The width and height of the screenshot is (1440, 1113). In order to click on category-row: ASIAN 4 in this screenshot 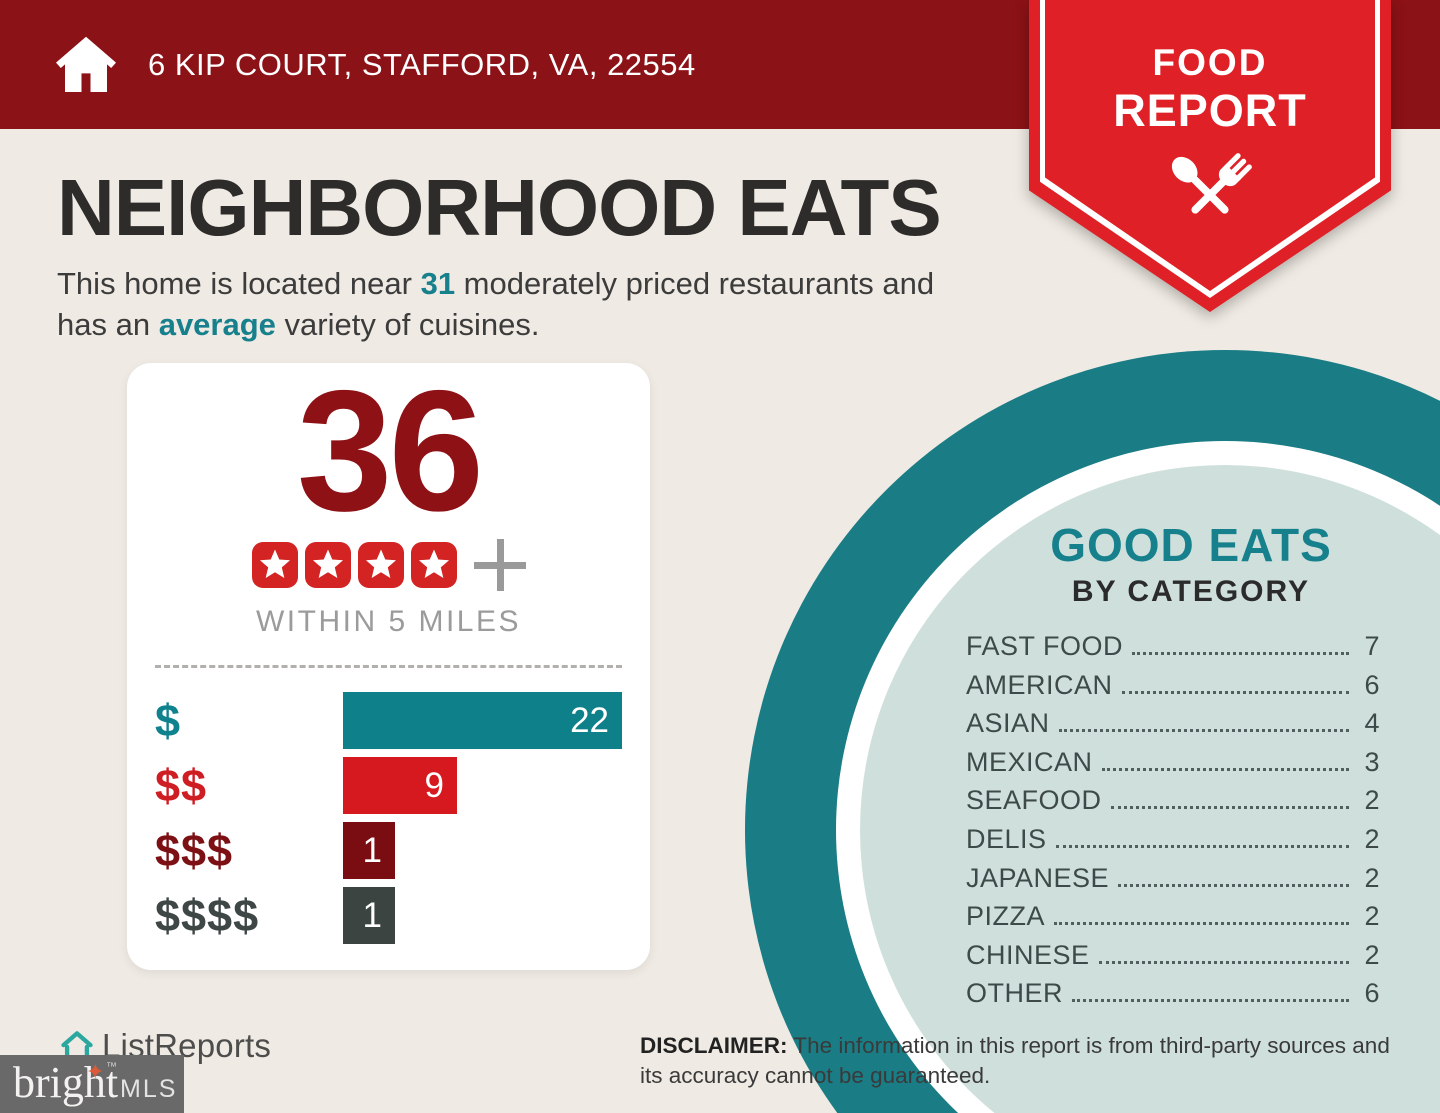, I will do `click(1173, 727)`.